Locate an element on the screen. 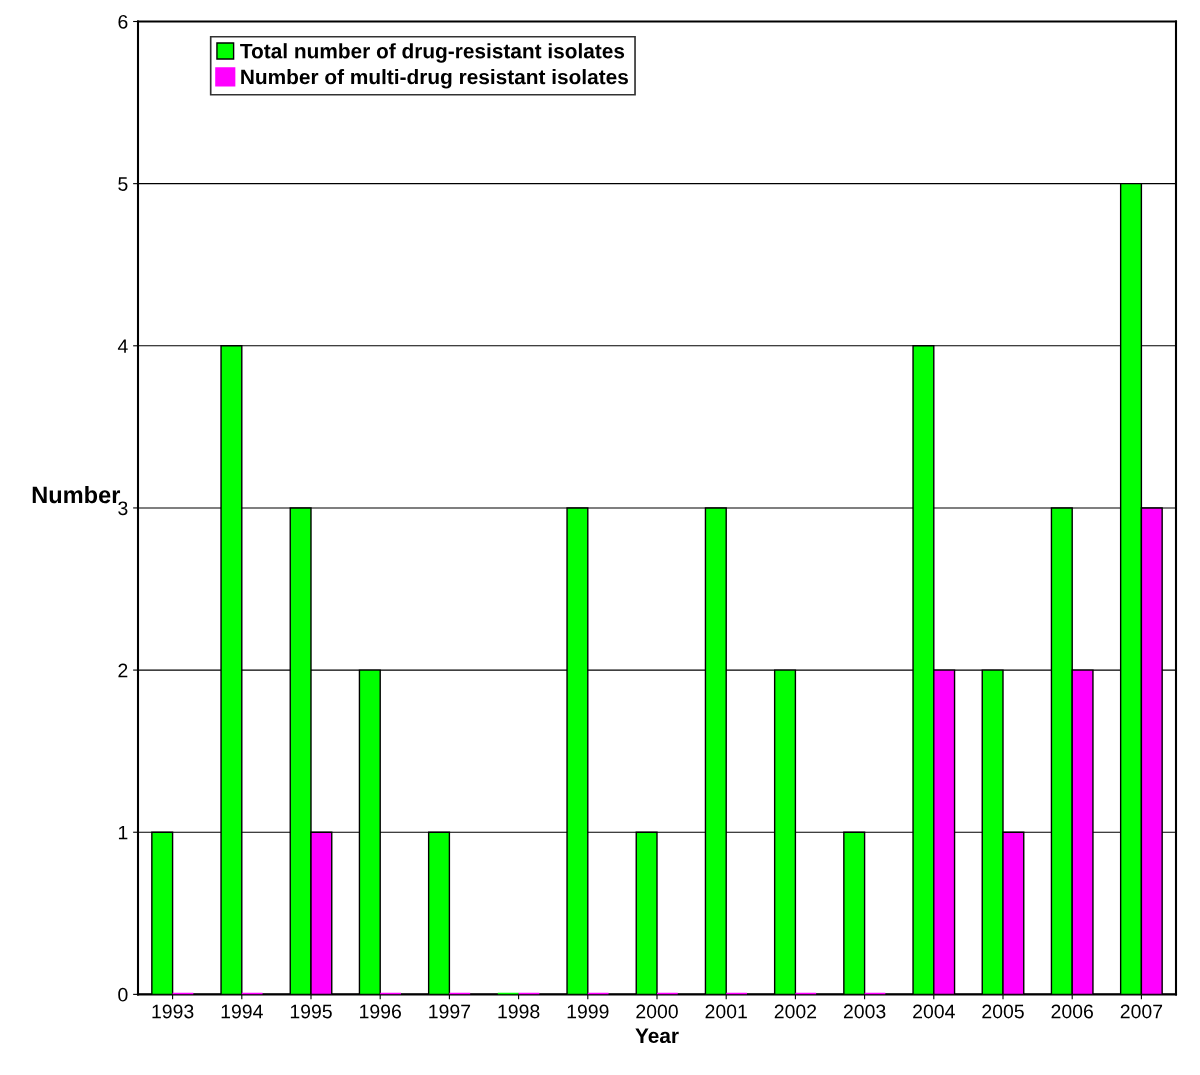  x-axis-title: Year is located at coordinates (657, 1036).